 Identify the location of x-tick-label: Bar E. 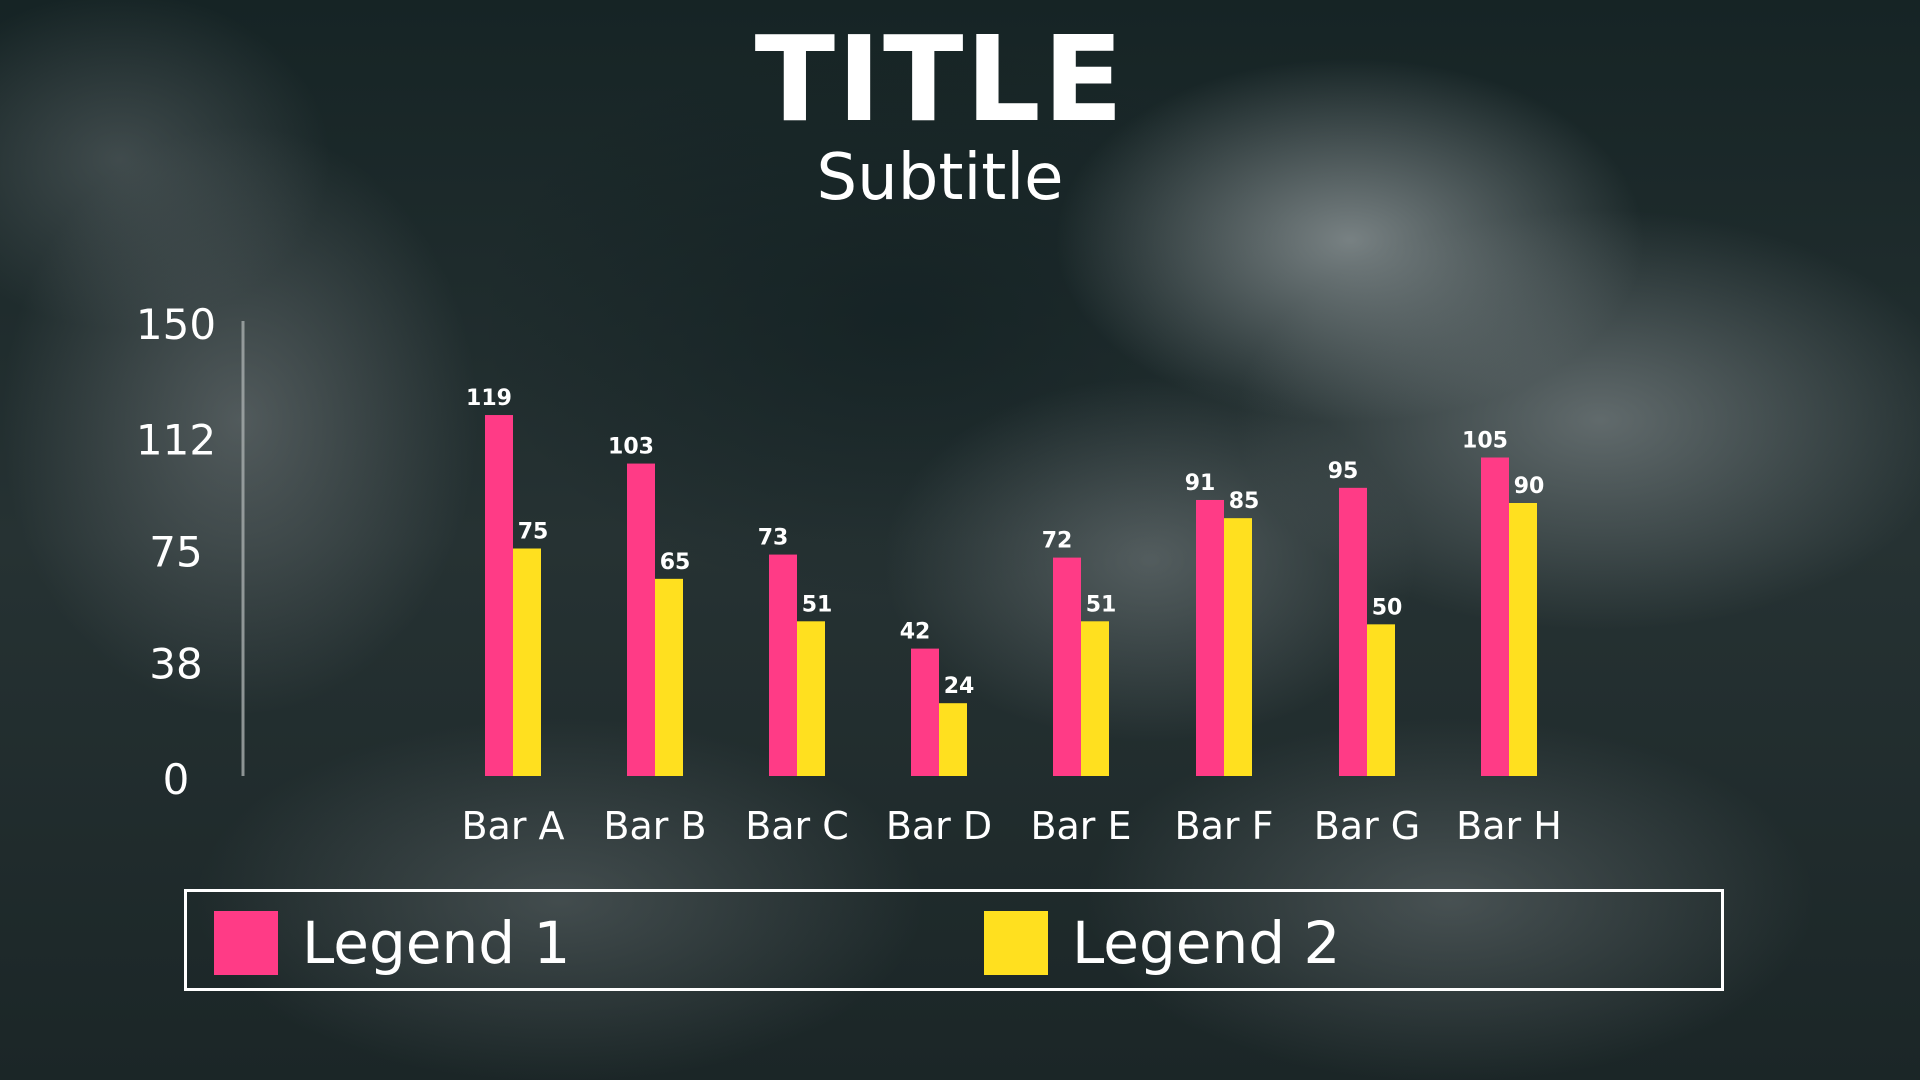
(1080, 826).